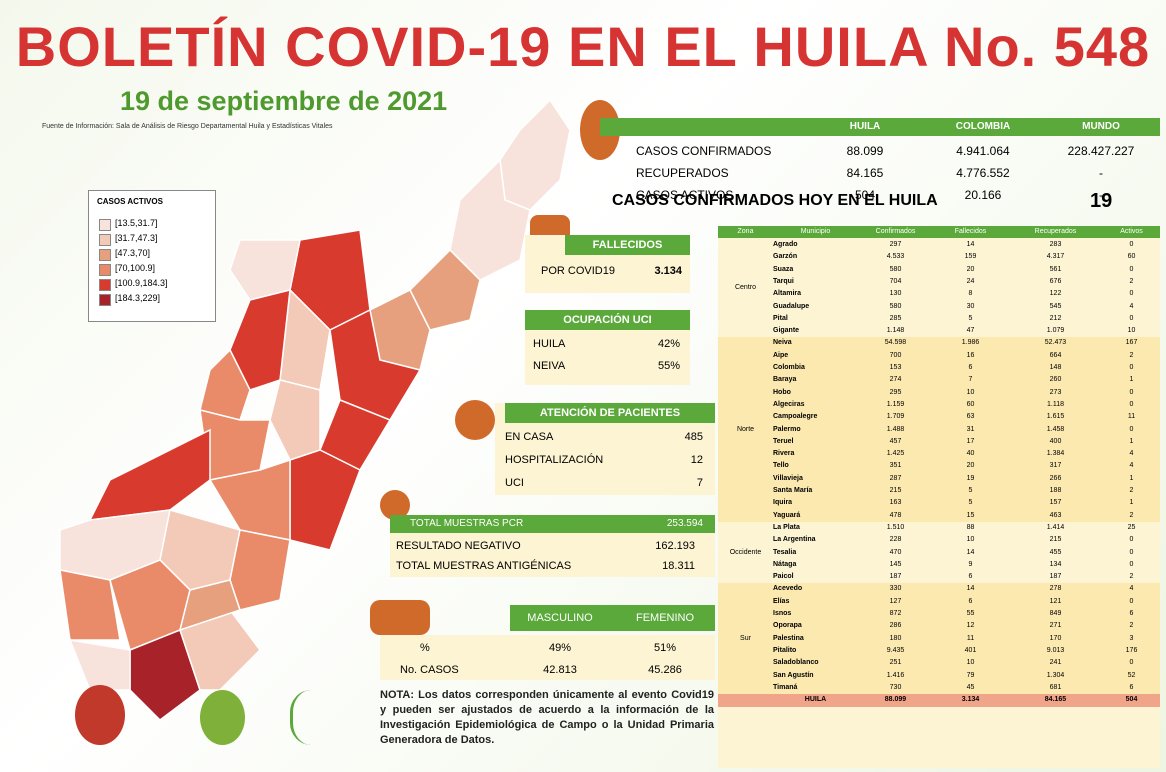  I want to click on municipality: Neiva, so click(782, 343).